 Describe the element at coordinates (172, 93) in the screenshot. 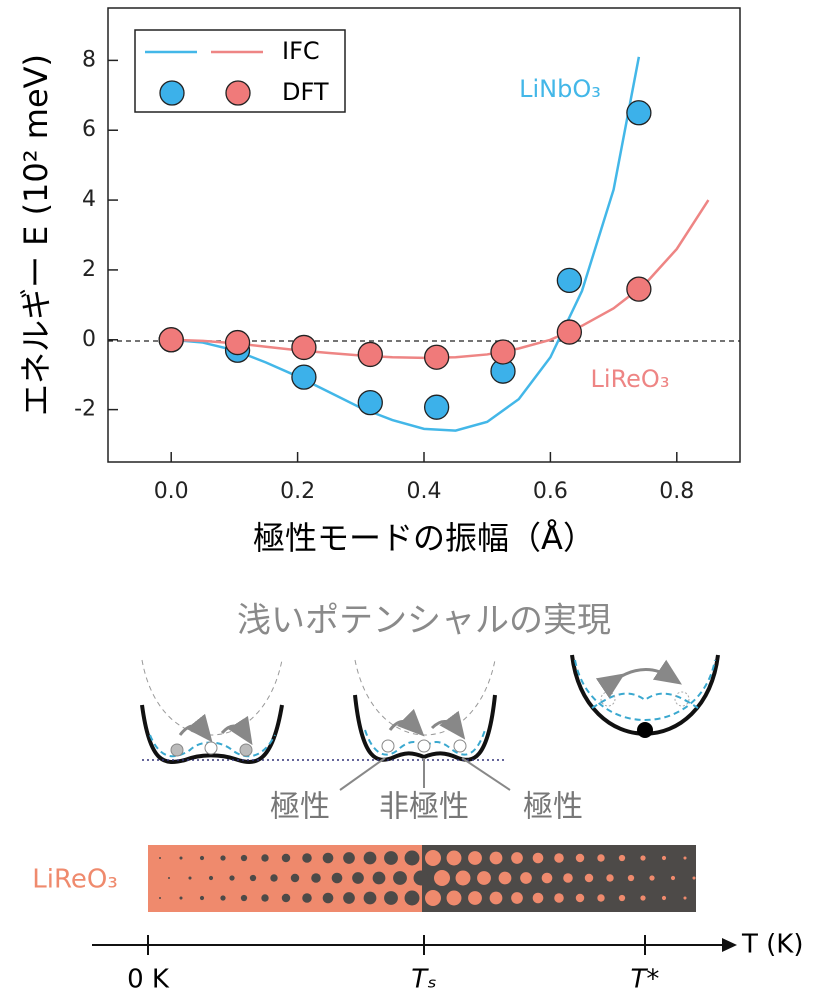

I see `legend-swatch` at that location.